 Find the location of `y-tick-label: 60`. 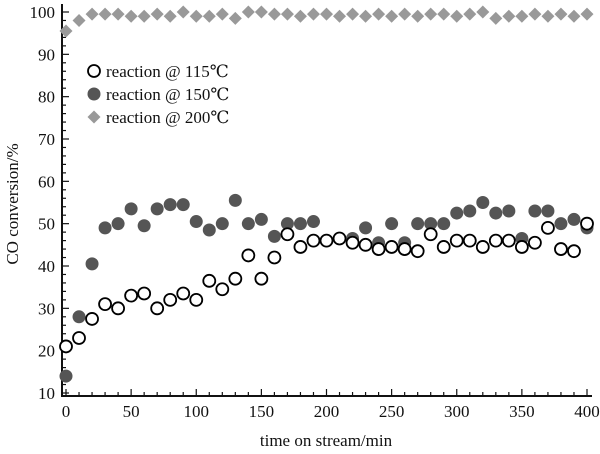

y-tick-label: 60 is located at coordinates (46, 181).